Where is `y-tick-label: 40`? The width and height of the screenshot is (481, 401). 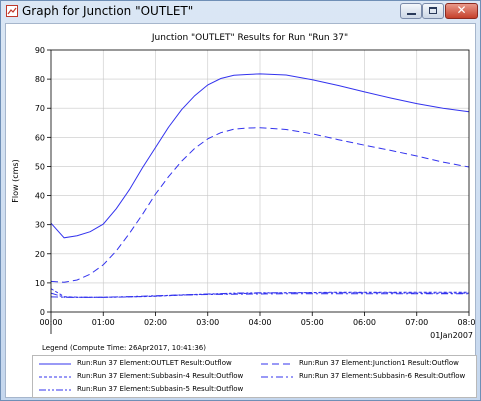 y-tick-label: 40 is located at coordinates (40, 196).